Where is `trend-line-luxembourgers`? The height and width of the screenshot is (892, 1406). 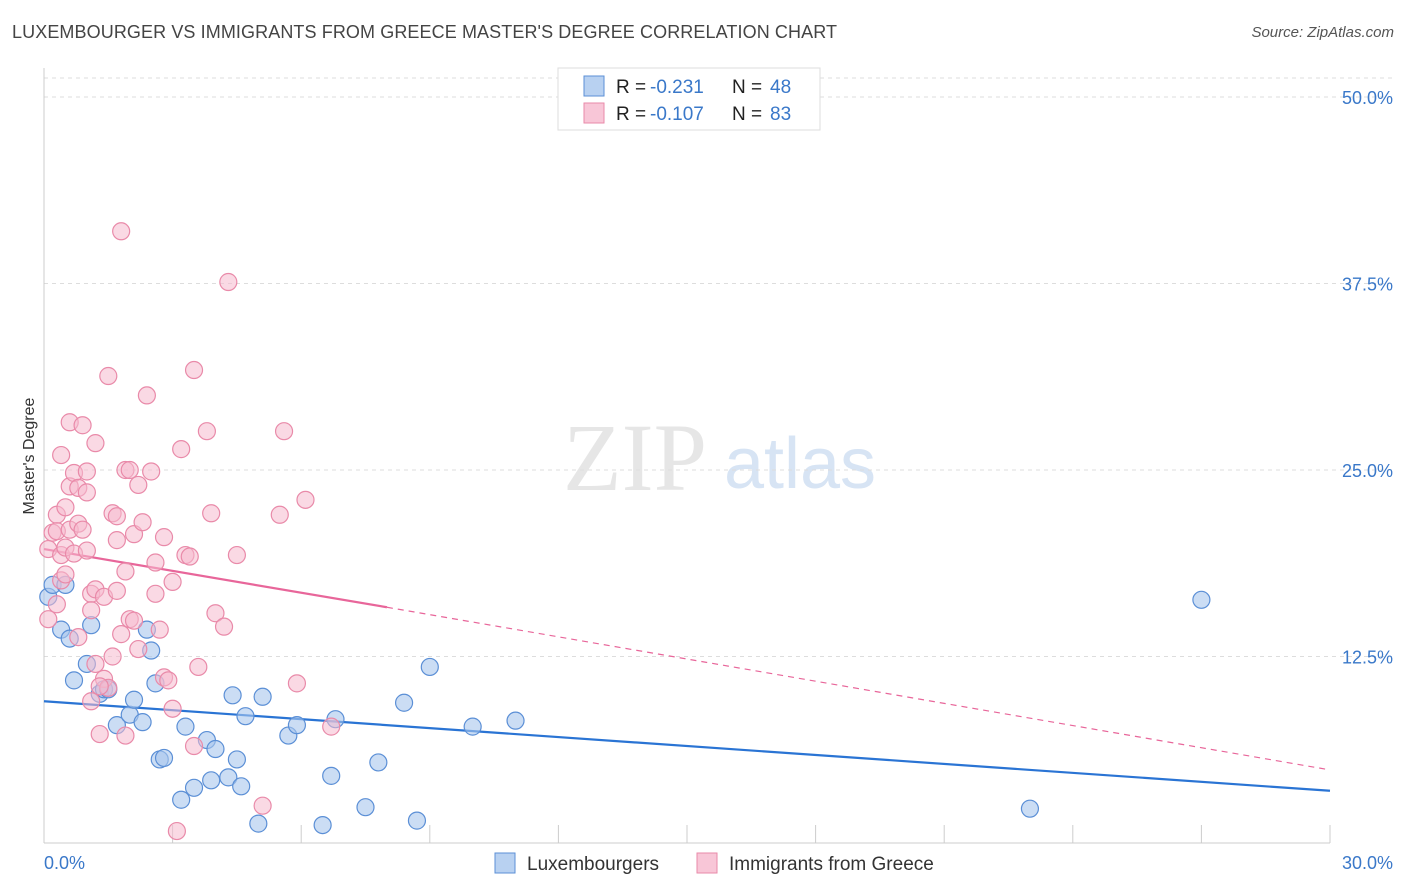 trend-line-luxembourgers is located at coordinates (687, 746).